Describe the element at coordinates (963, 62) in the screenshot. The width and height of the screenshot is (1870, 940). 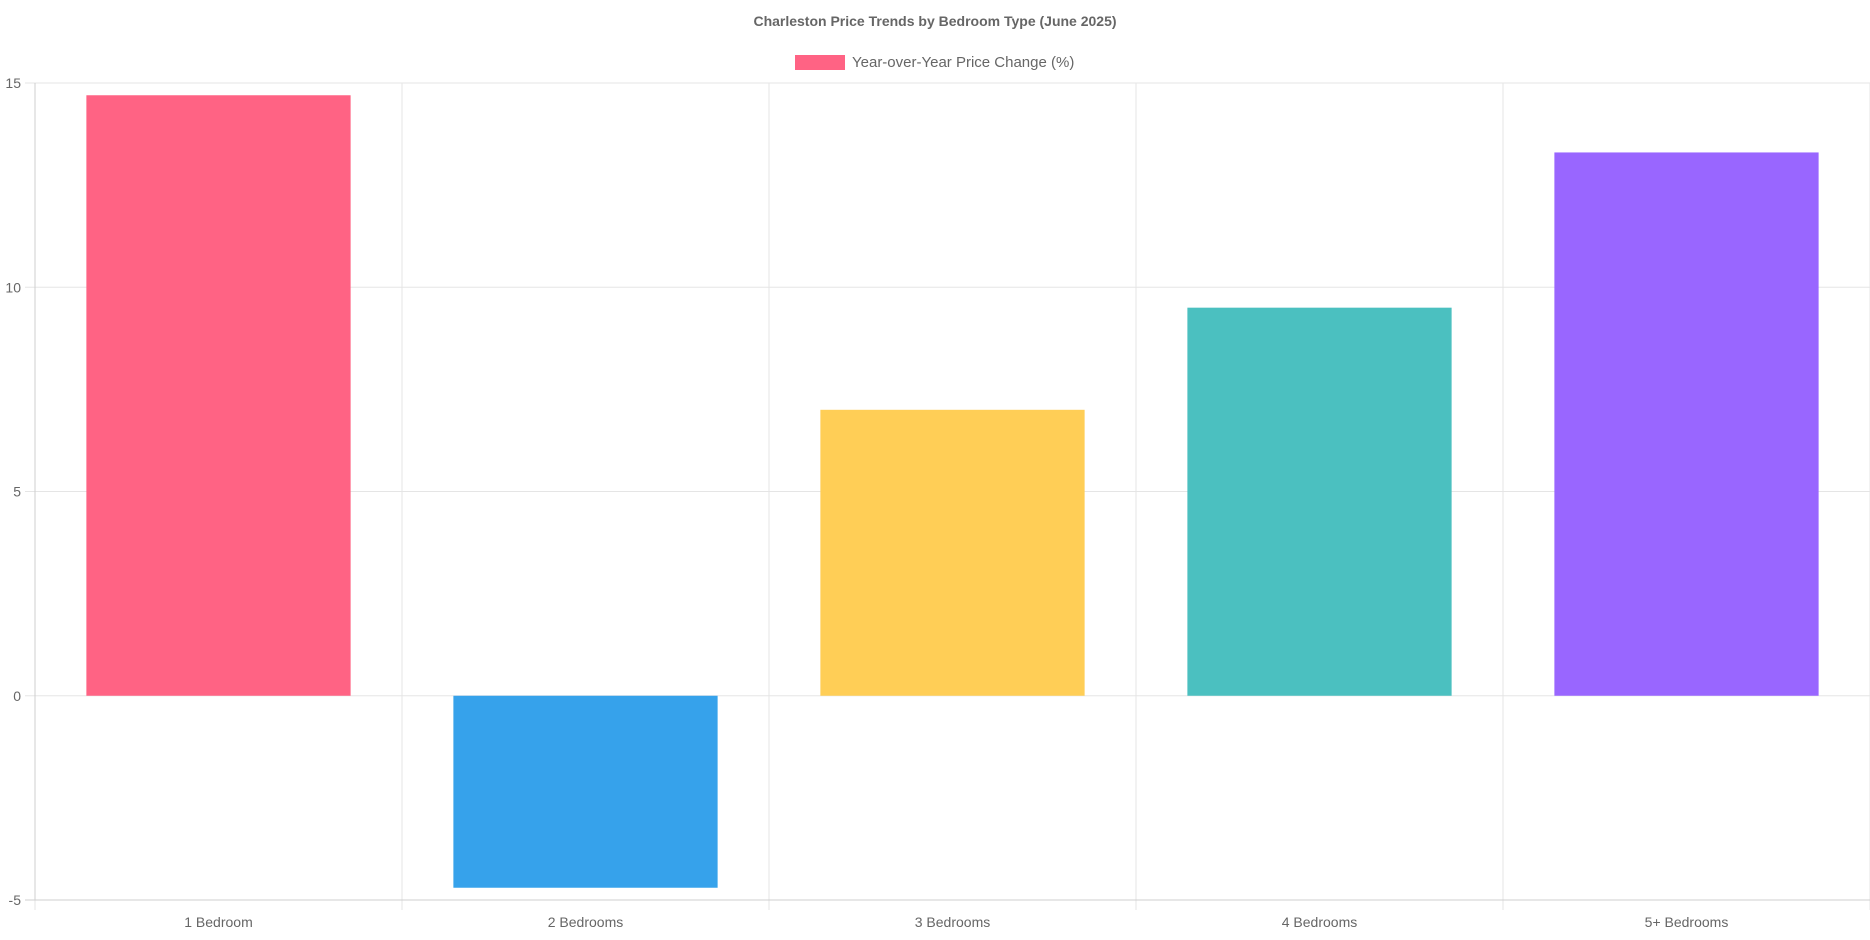
I see `legend-label: Year-over-Year Price Change (%)` at that location.